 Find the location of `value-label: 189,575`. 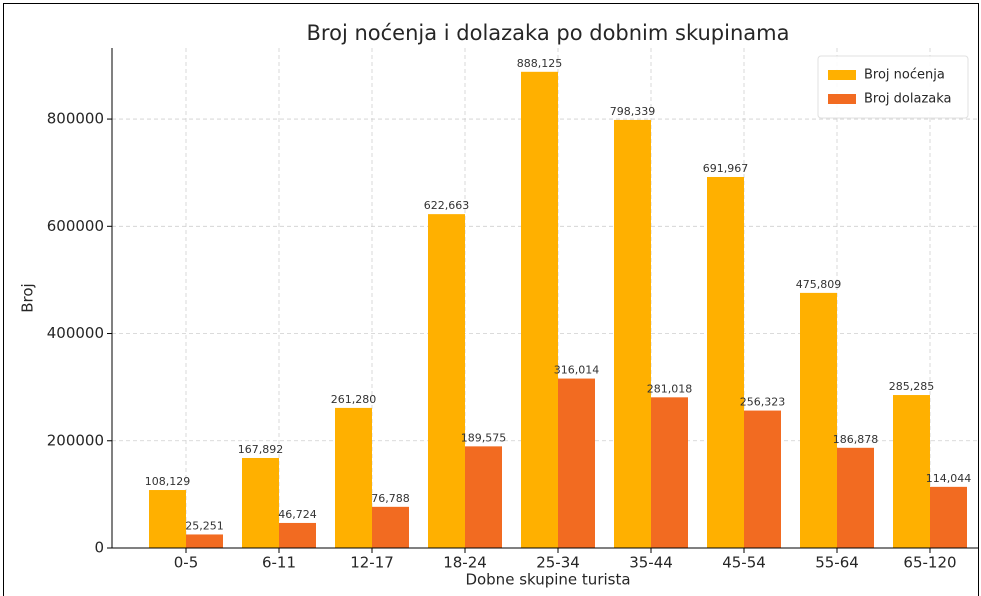

value-label: 189,575 is located at coordinates (484, 437).